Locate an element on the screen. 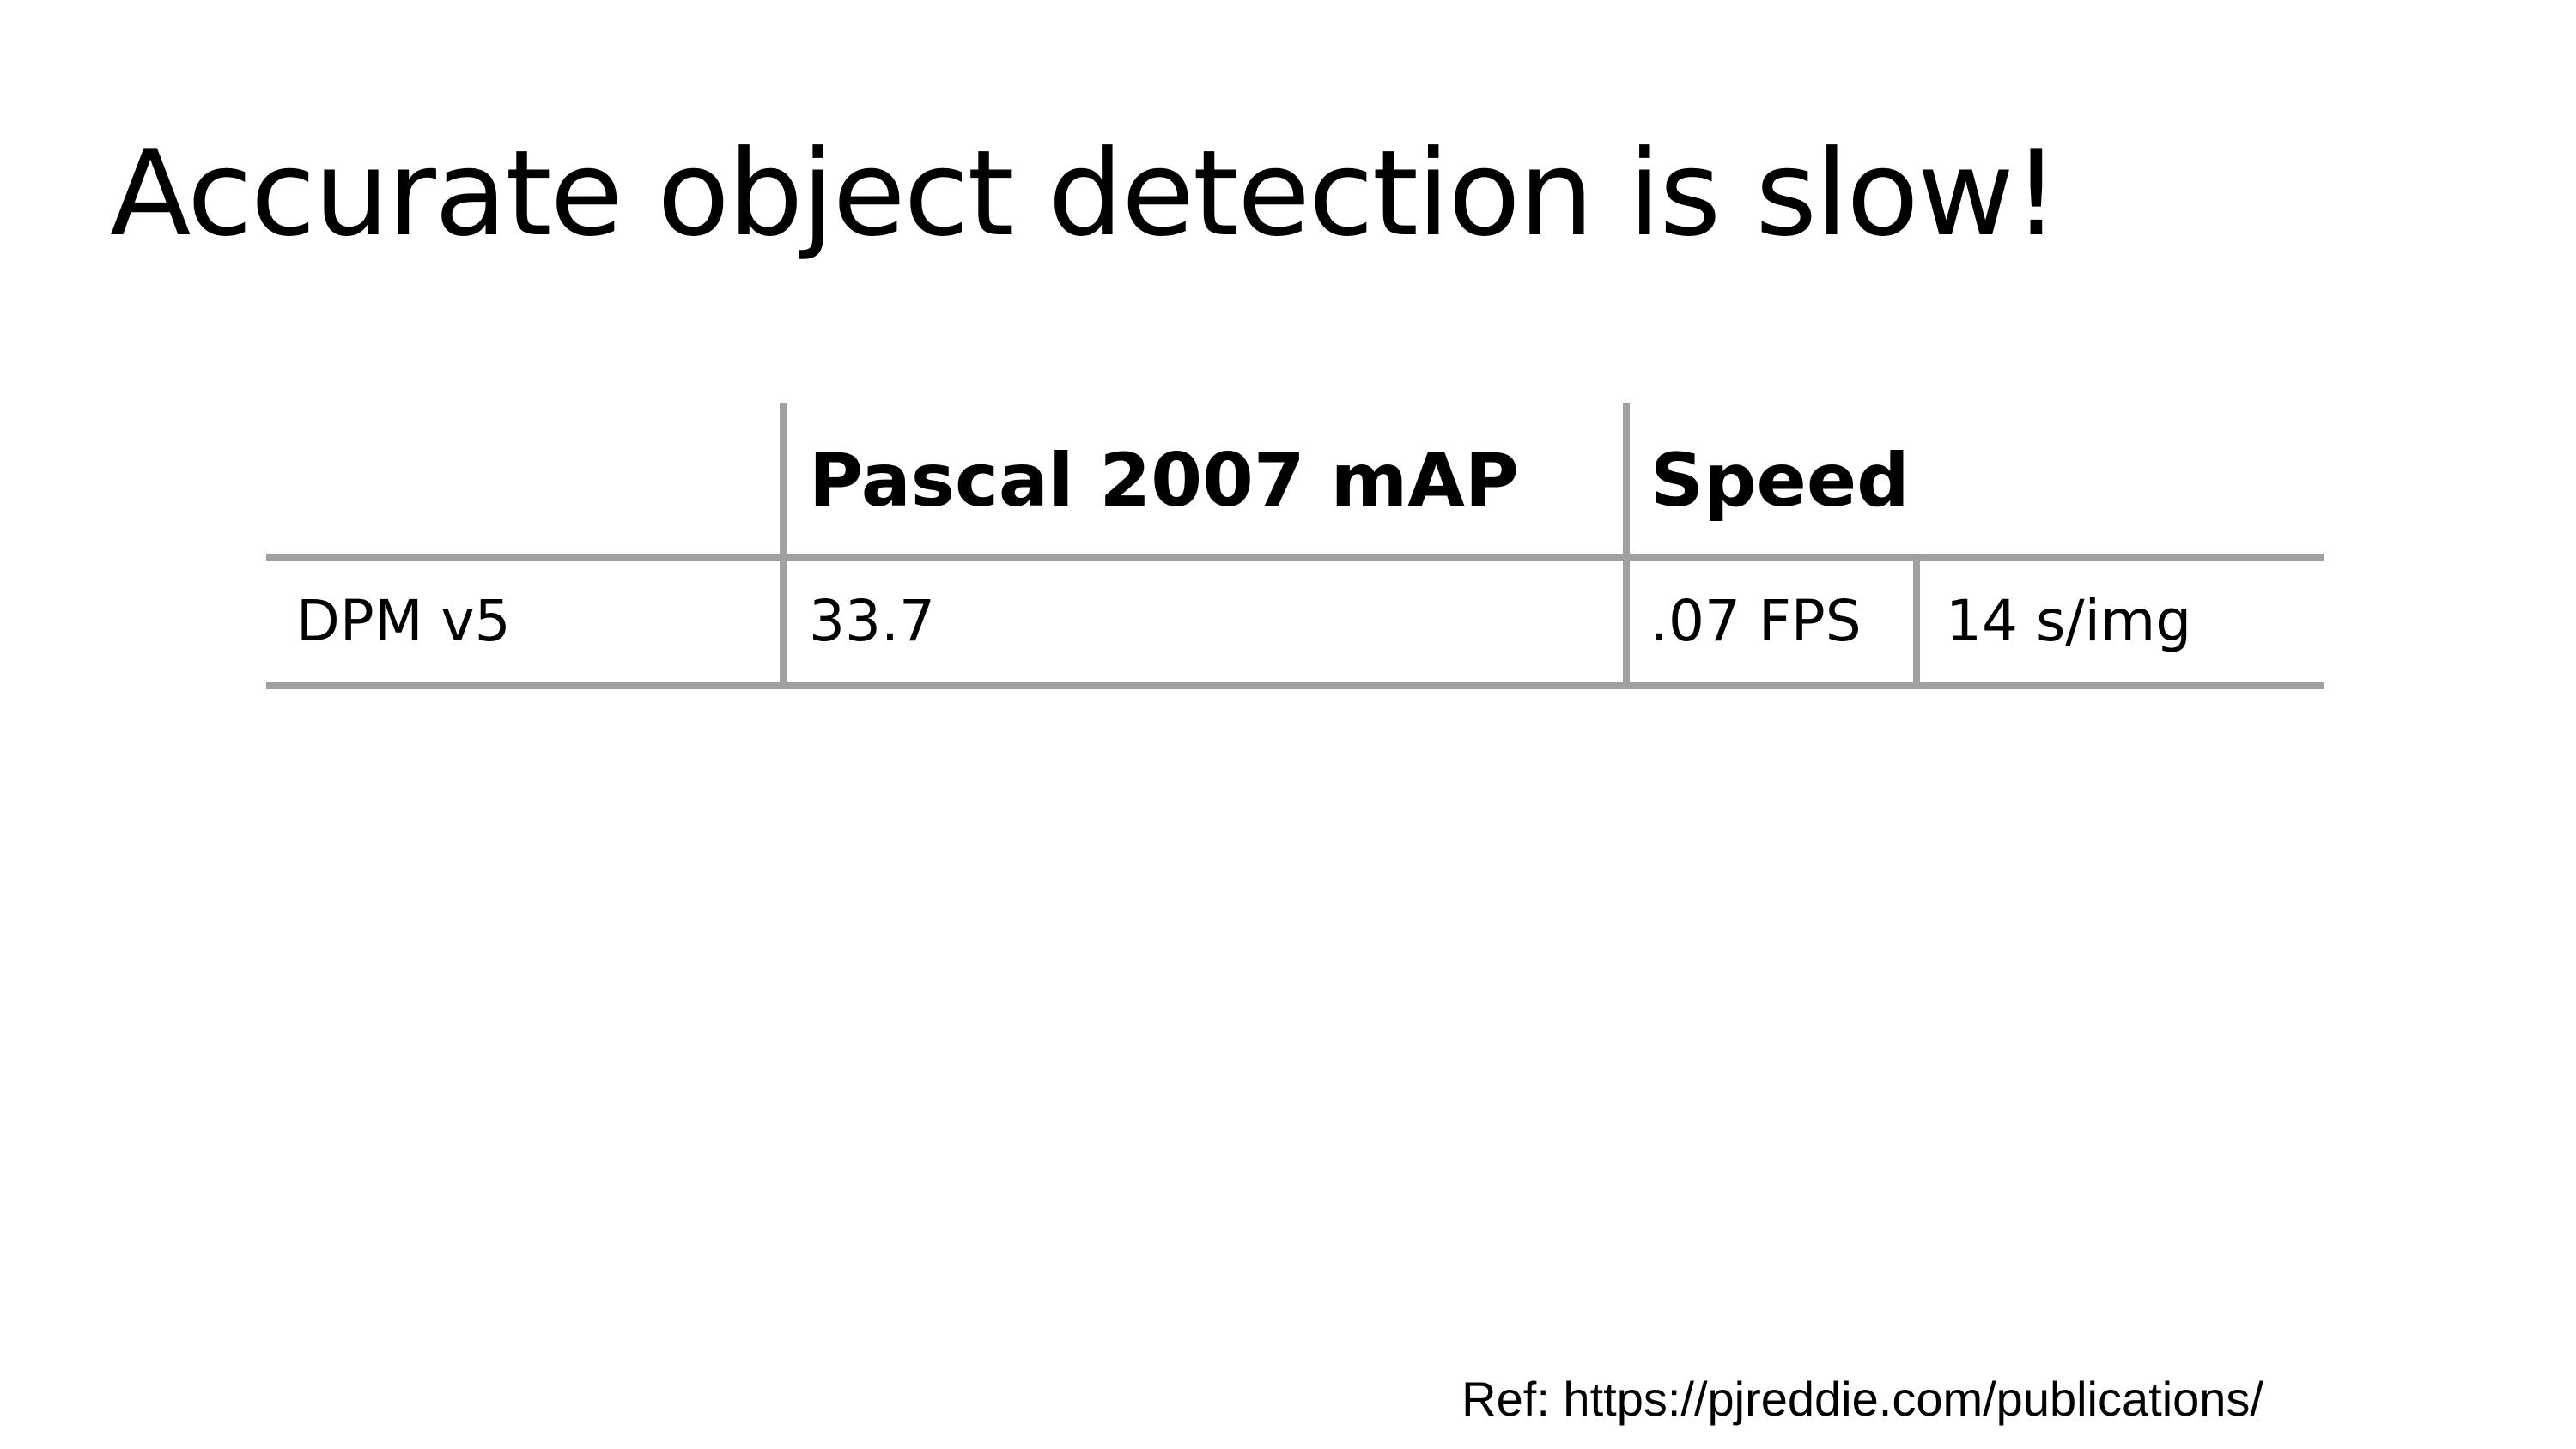 Image resolution: width=2576 pixels, height=1449 pixels. column-divider-map is located at coordinates (1627, 545).